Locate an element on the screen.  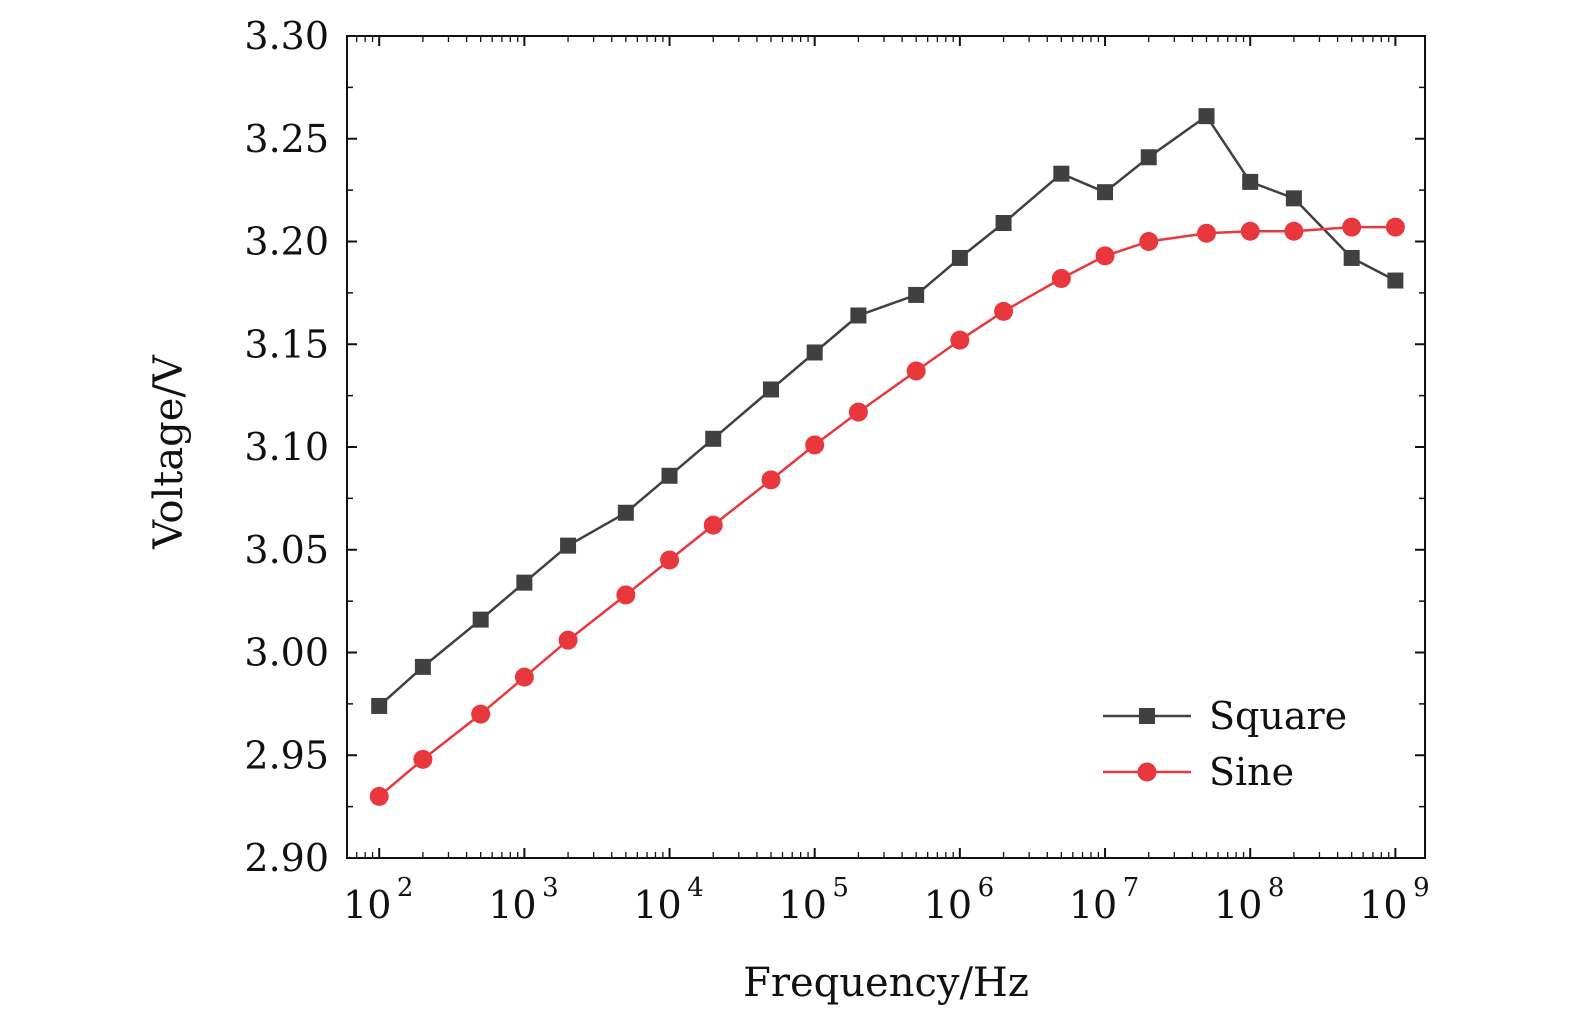
x-tick-label-2: 10 is located at coordinates (657, 905).